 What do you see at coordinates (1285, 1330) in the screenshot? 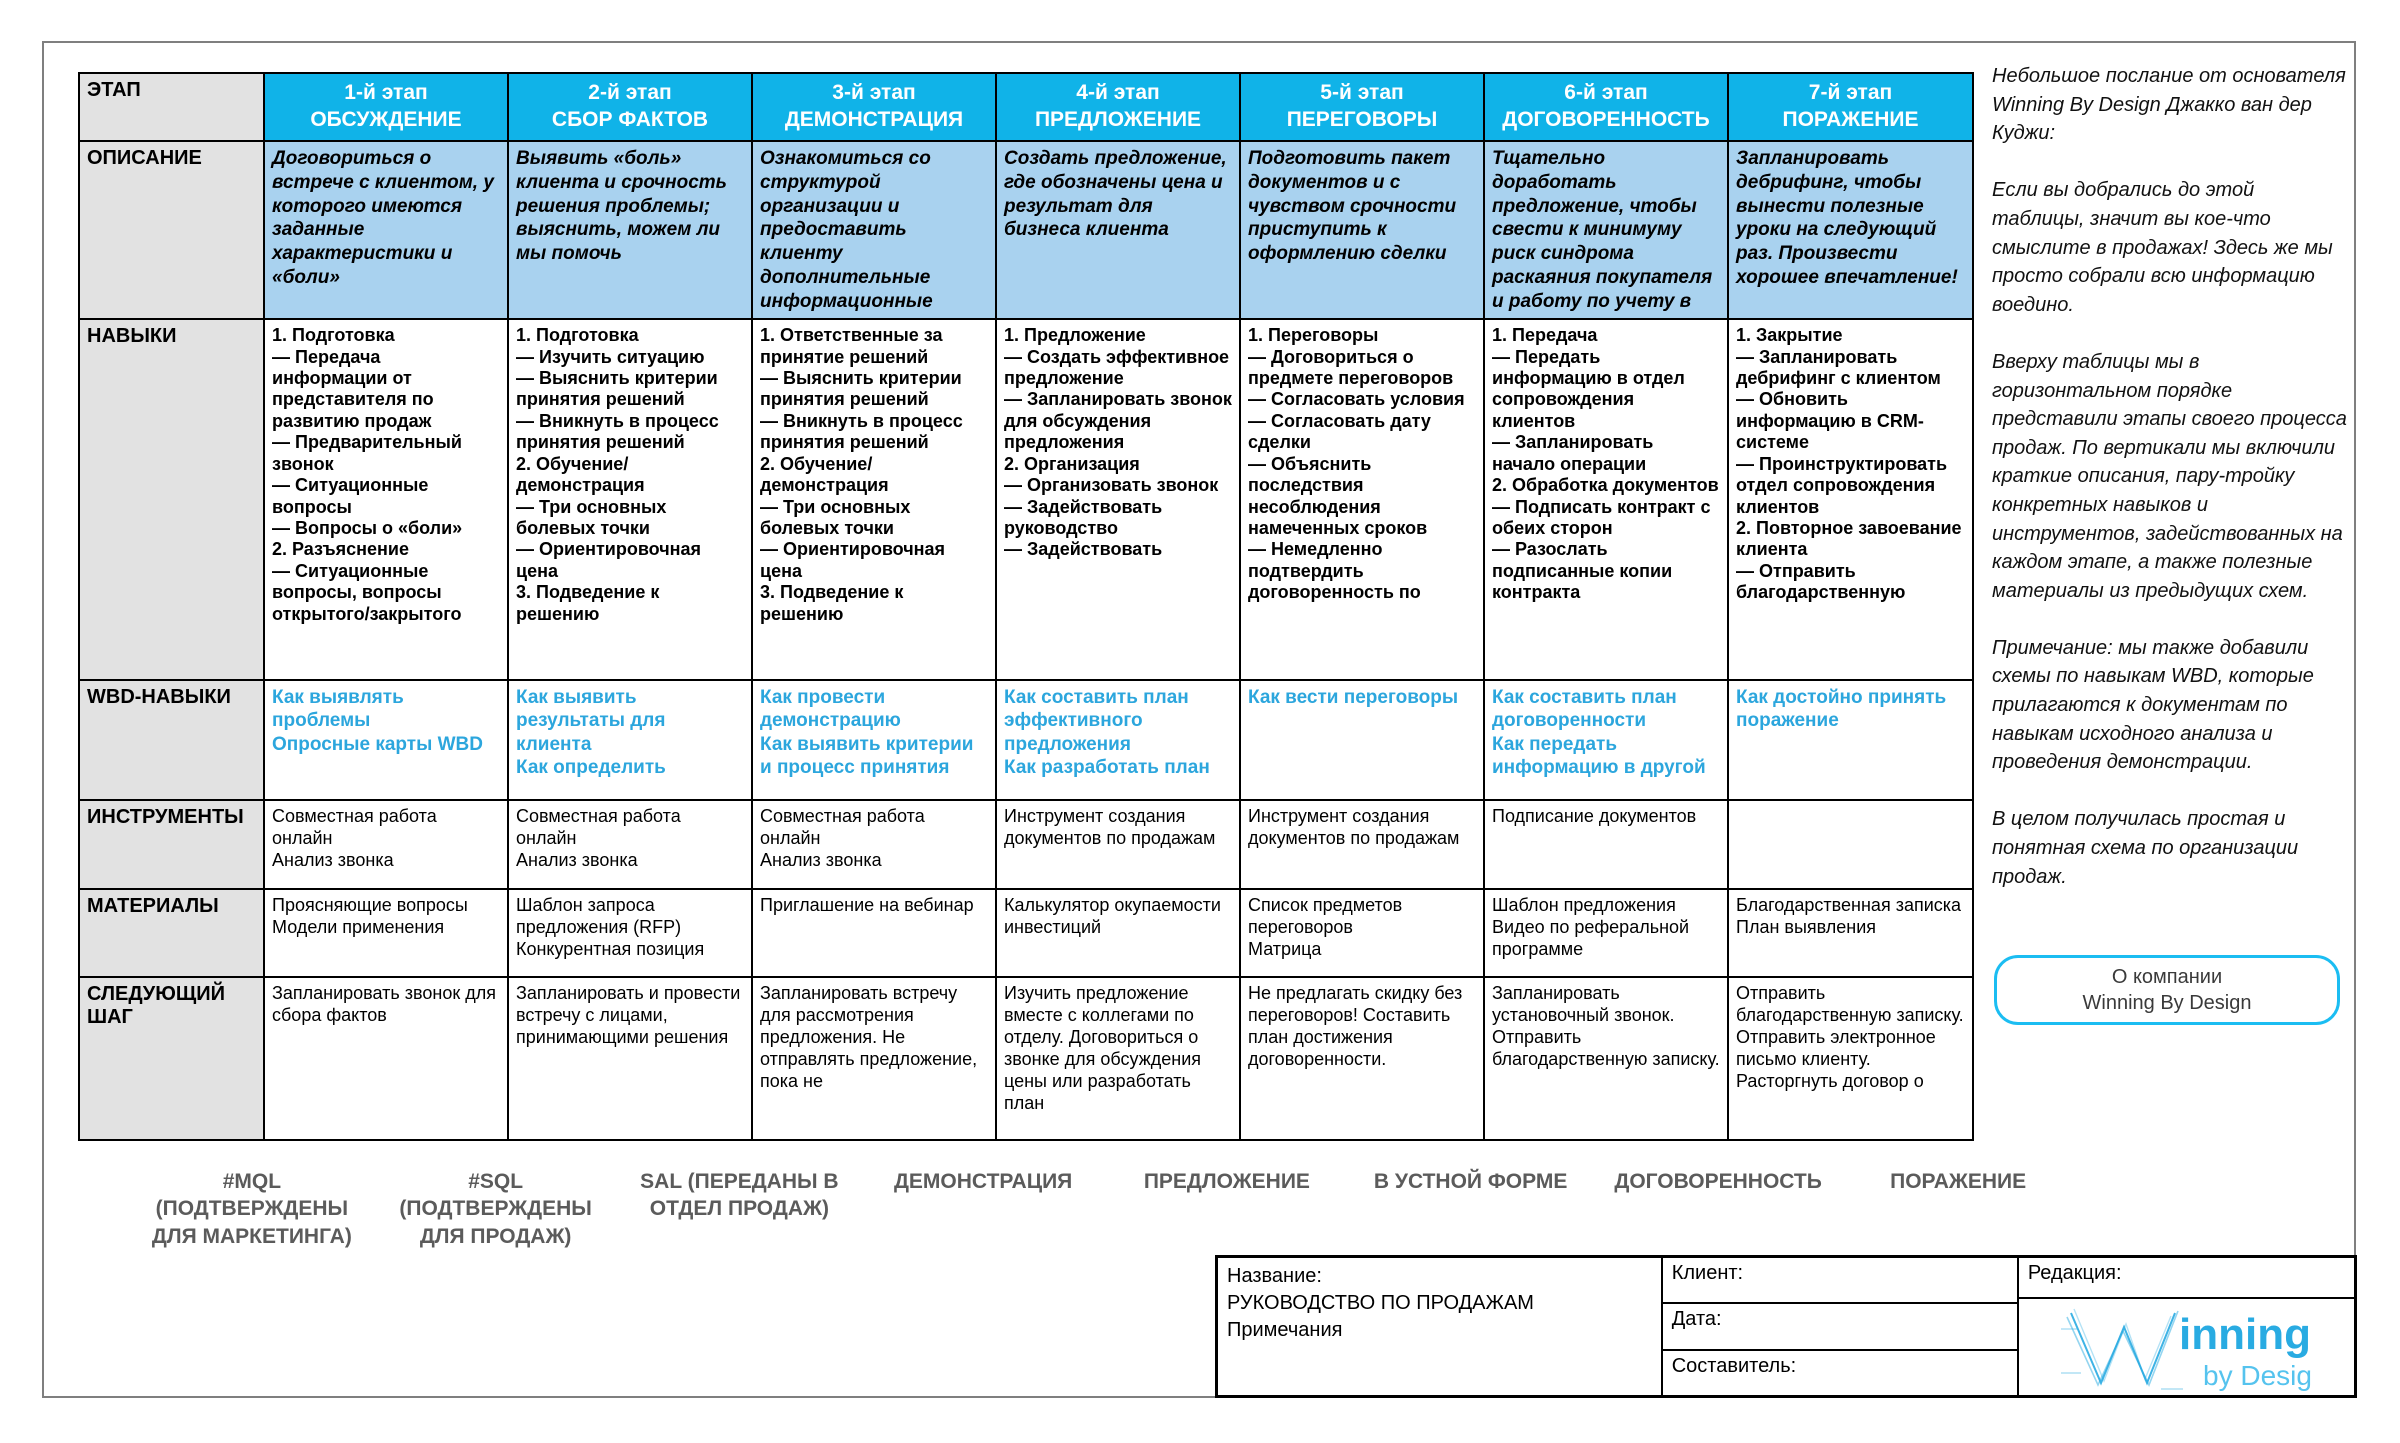
I see `notes-label: Примечания` at bounding box center [1285, 1330].